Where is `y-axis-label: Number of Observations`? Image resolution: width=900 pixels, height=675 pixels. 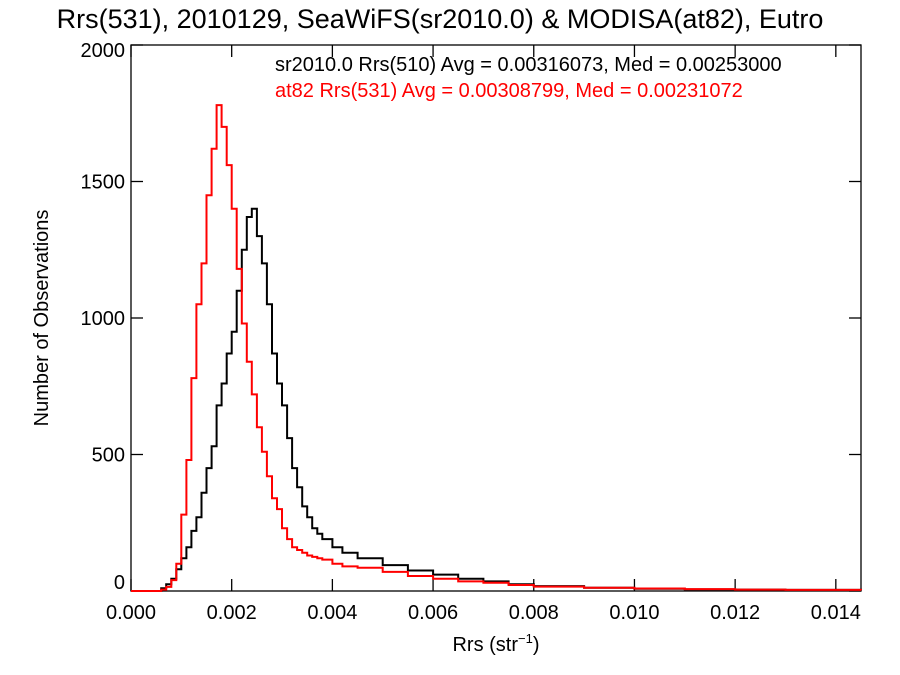
y-axis-label: Number of Observations is located at coordinates (42, 318).